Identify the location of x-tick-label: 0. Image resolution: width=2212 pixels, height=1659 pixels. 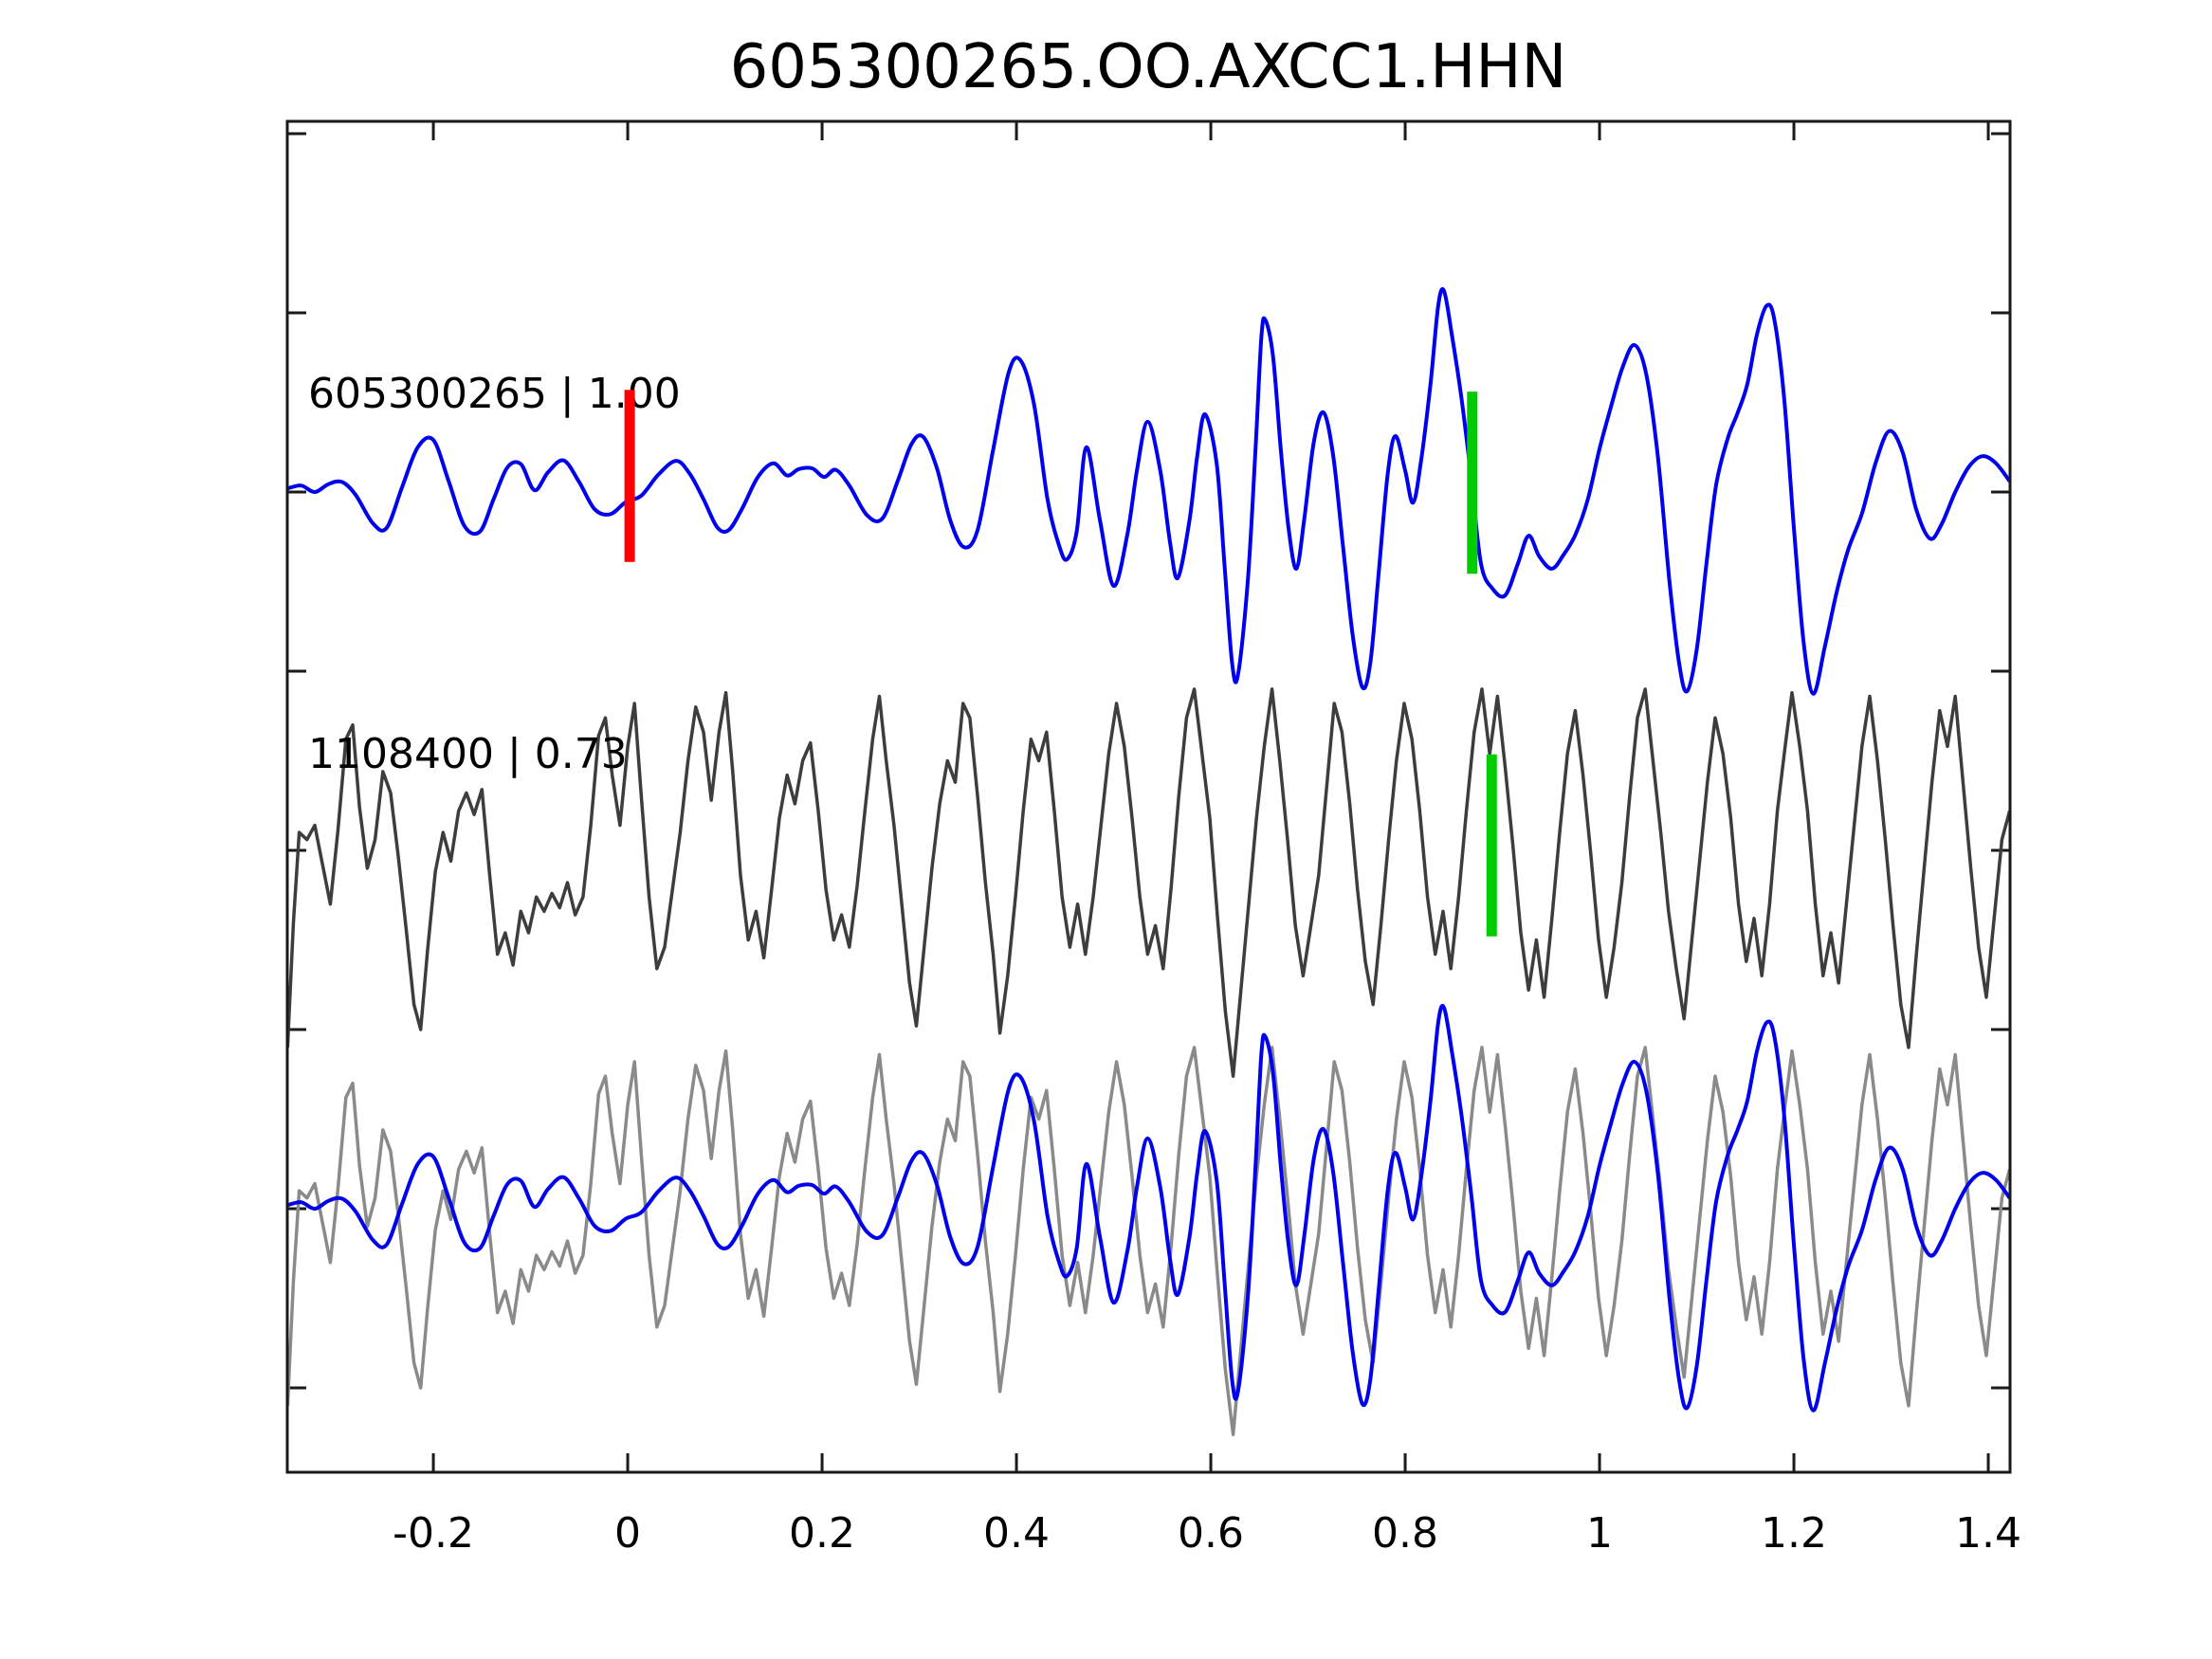
(627, 1533).